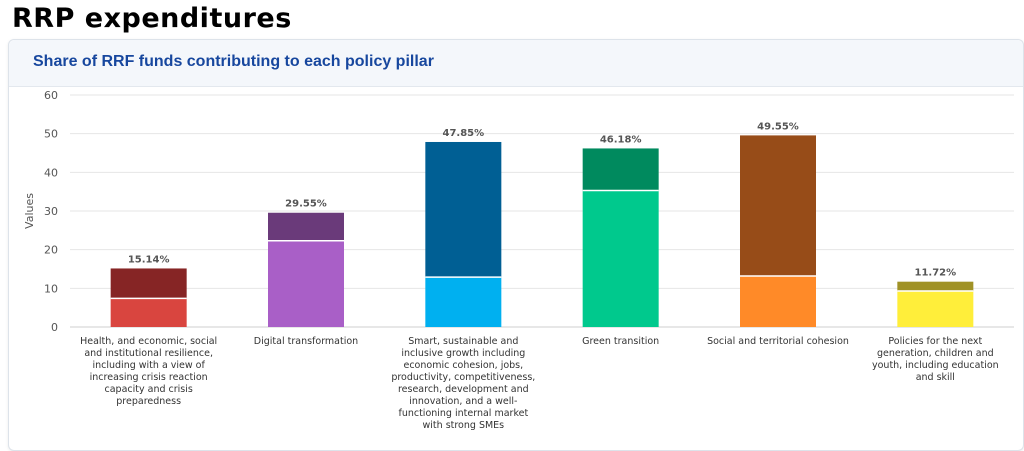 This screenshot has width=1024, height=451. What do you see at coordinates (935, 353) in the screenshot?
I see `x-category-label: generation, children and` at bounding box center [935, 353].